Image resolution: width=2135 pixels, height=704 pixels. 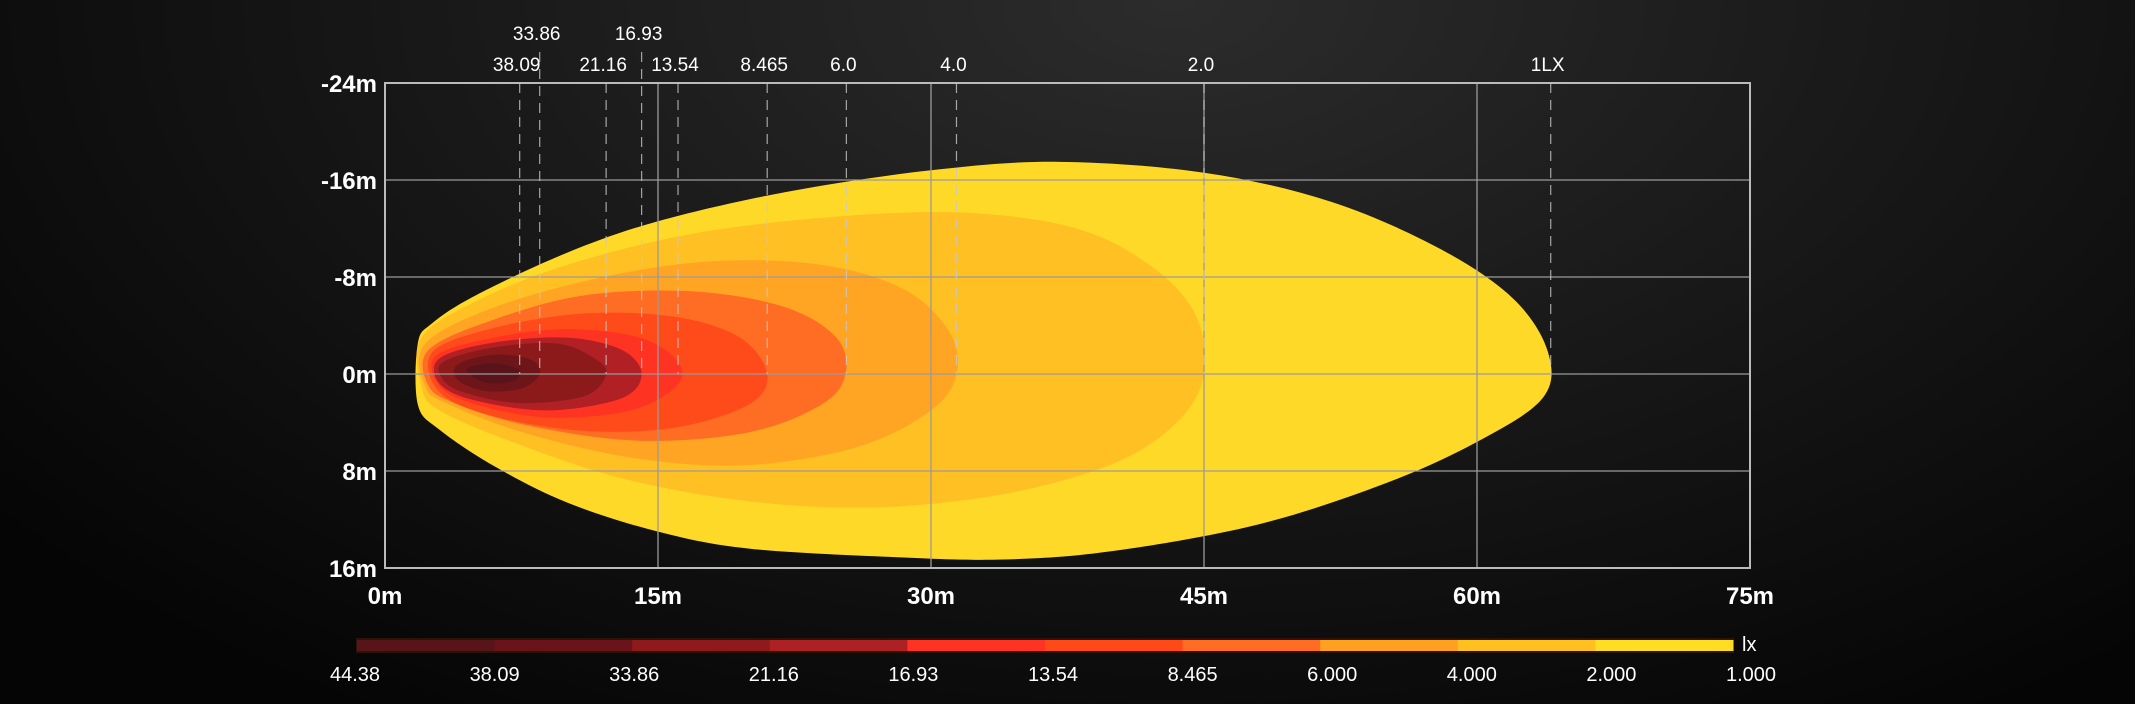 I want to click on legend-label: 44.38, so click(x=355, y=675).